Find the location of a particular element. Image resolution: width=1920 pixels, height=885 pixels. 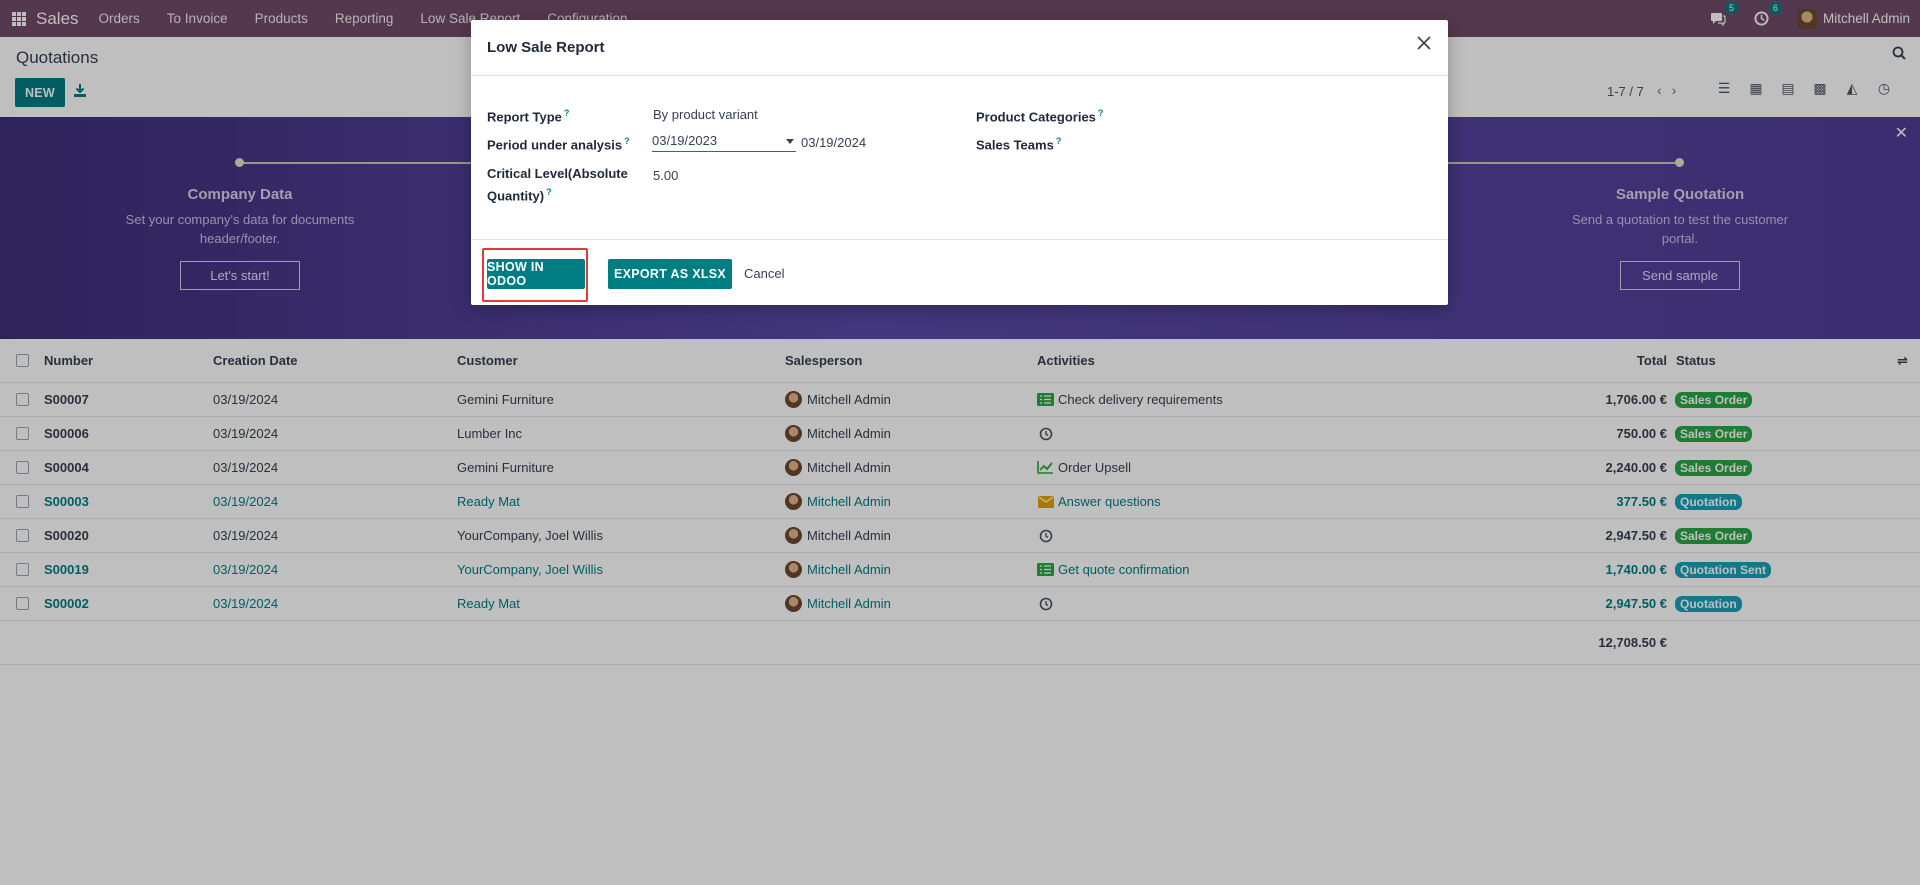

status-badge: Quotation is located at coordinates (1708, 603).